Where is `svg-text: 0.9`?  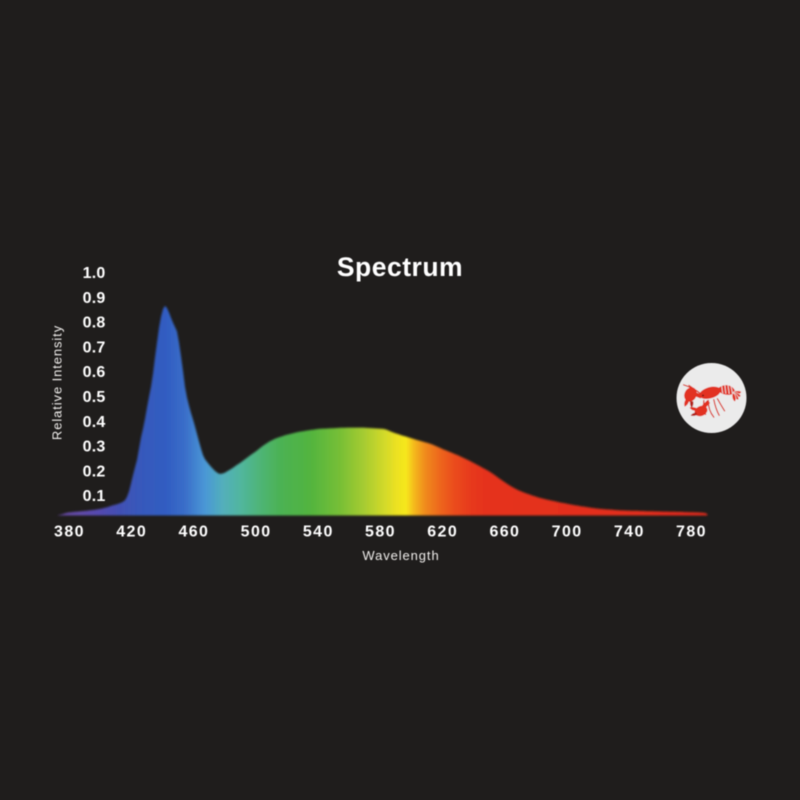
svg-text: 0.9 is located at coordinates (94, 298).